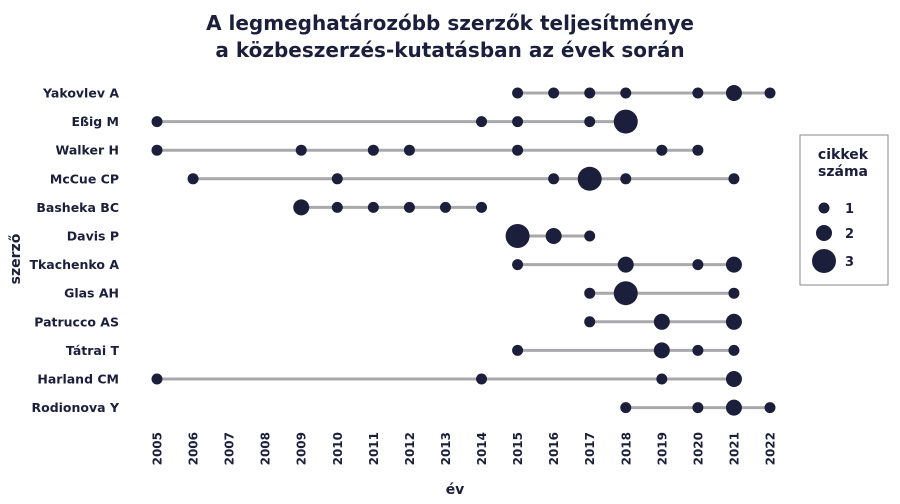  Describe the element at coordinates (331, 236) in the screenshot. I see `author-row: Davis P` at that location.